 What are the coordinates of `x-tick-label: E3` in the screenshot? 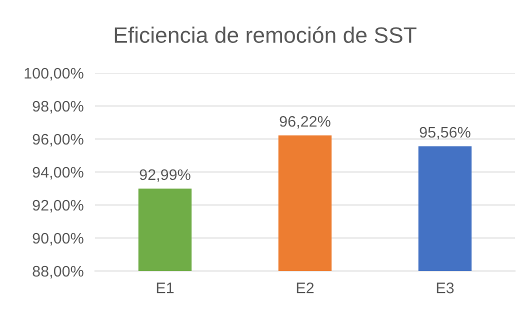 It's located at (445, 288).